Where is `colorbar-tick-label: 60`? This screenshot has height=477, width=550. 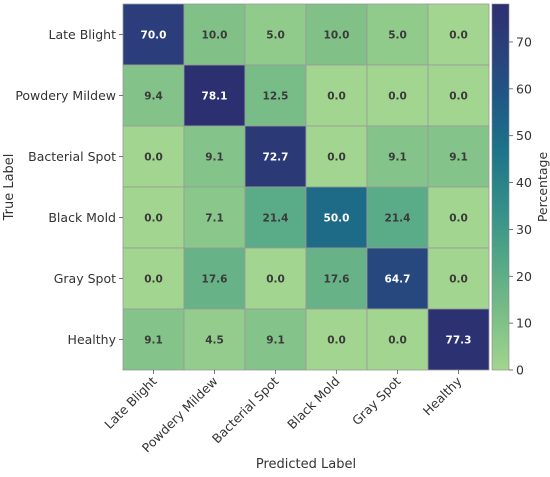 colorbar-tick-label: 60 is located at coordinates (524, 88).